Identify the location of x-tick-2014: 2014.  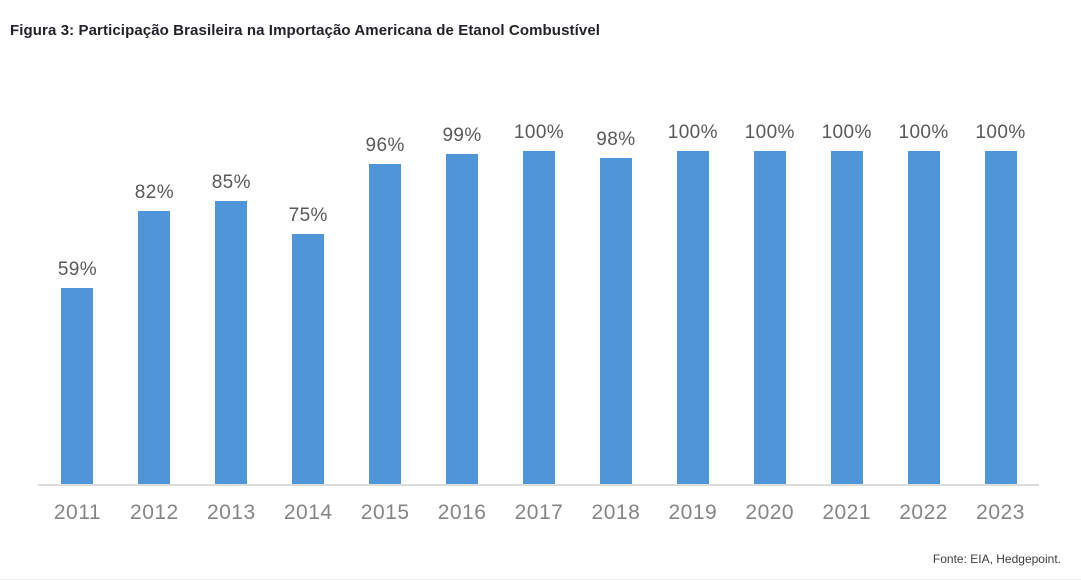
(308, 512).